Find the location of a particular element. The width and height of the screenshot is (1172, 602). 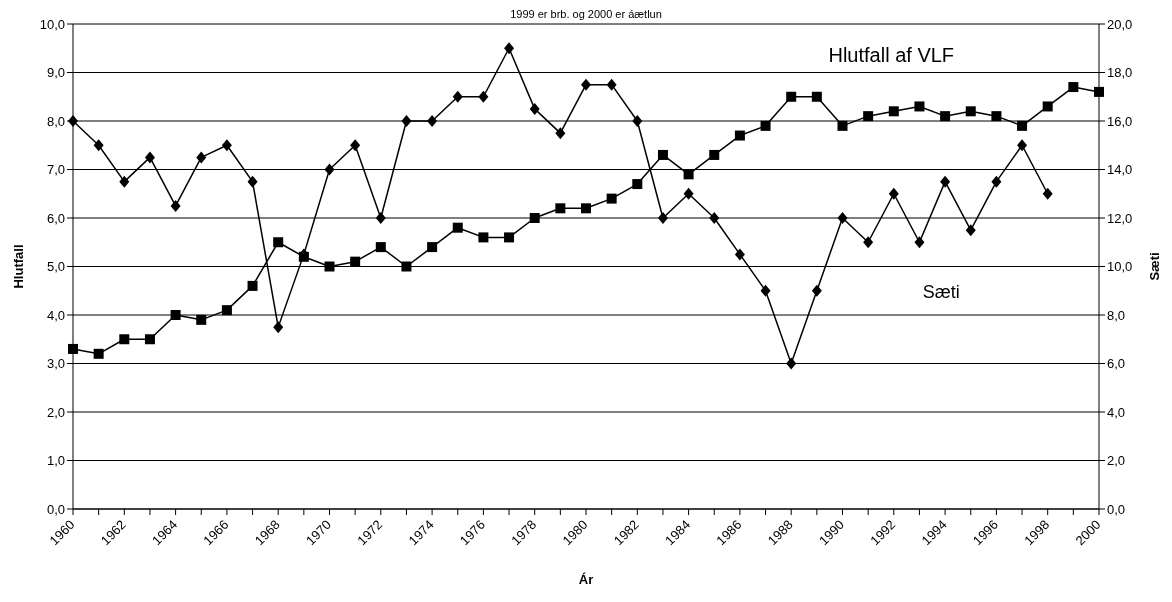

y-tick-label: 5,0 is located at coordinates (55, 267).